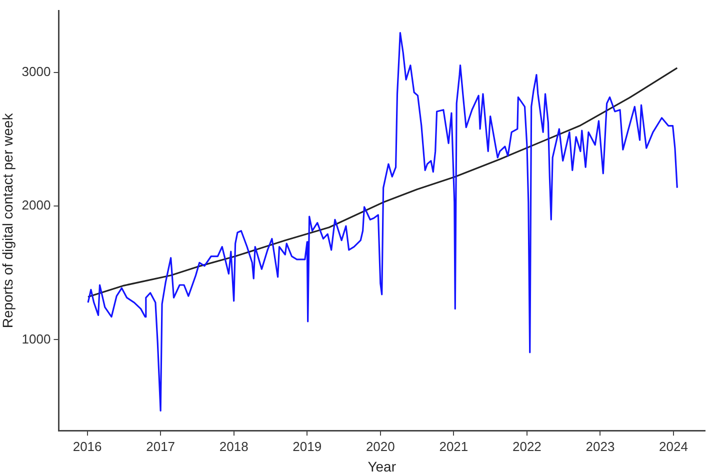 The image size is (709, 476). Describe the element at coordinates (380, 446) in the screenshot. I see `x-tick-label: 2020` at that location.